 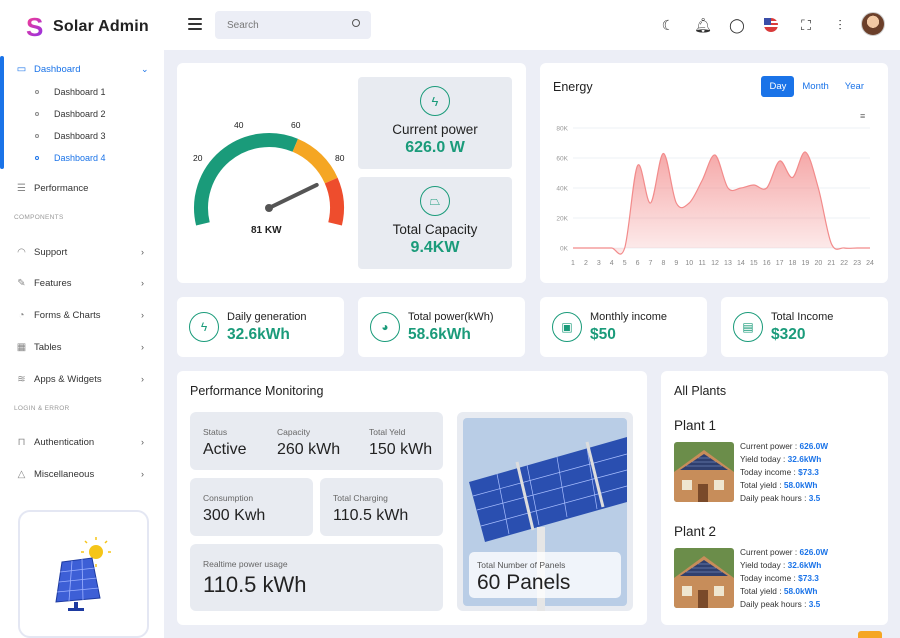 What do you see at coordinates (586, 263) in the screenshot?
I see `x-tick-label: 2` at bounding box center [586, 263].